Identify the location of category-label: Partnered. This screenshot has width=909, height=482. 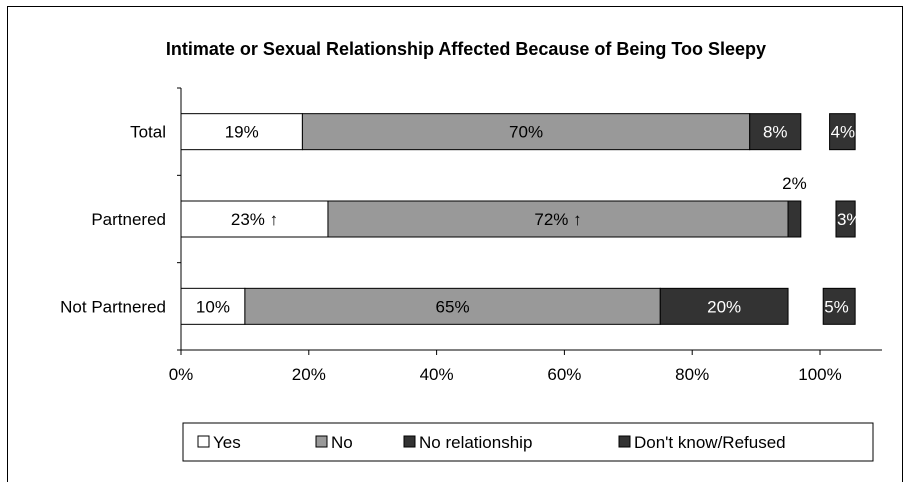
(128, 219).